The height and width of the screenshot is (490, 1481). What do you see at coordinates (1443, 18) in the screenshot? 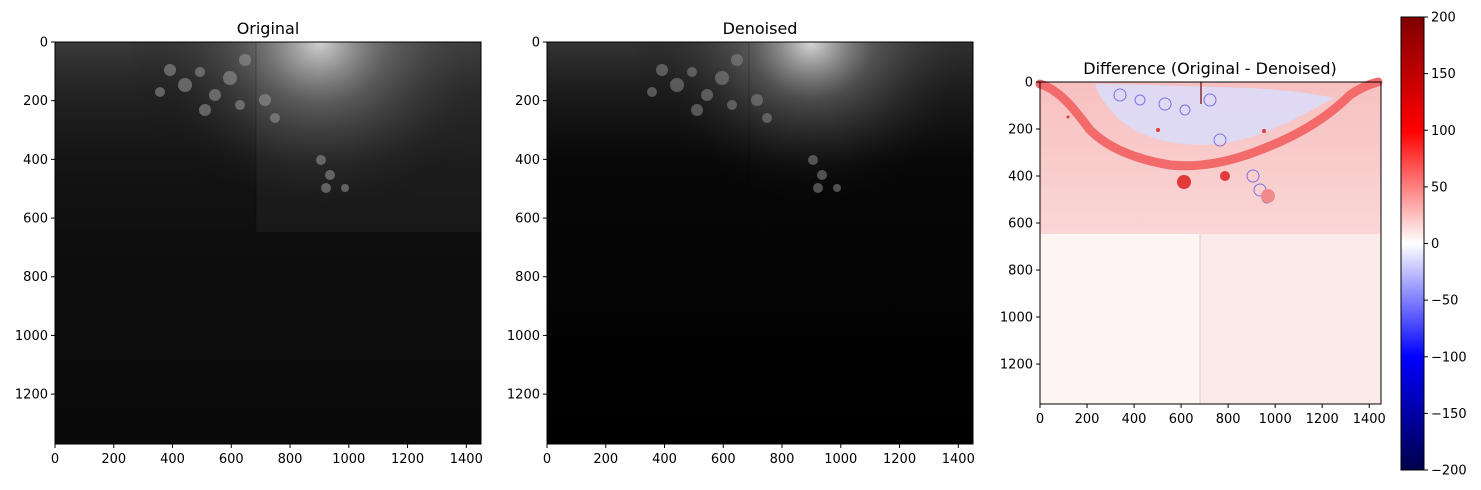
I see `colorbar-tick-label: 200` at bounding box center [1443, 18].